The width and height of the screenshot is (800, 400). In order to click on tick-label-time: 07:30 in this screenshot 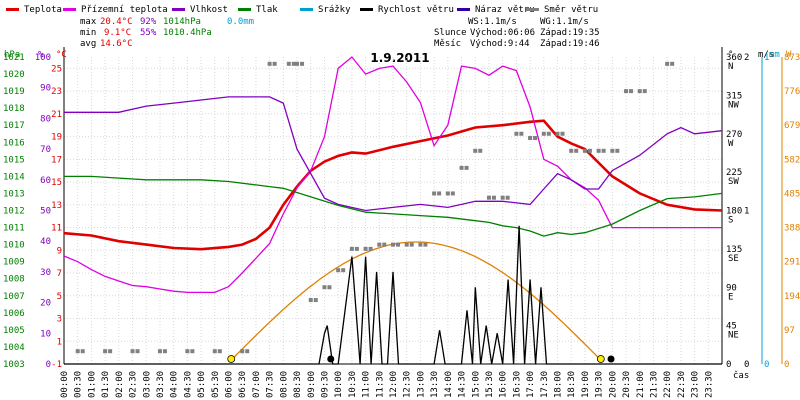, I will do `click(271, 384)`.